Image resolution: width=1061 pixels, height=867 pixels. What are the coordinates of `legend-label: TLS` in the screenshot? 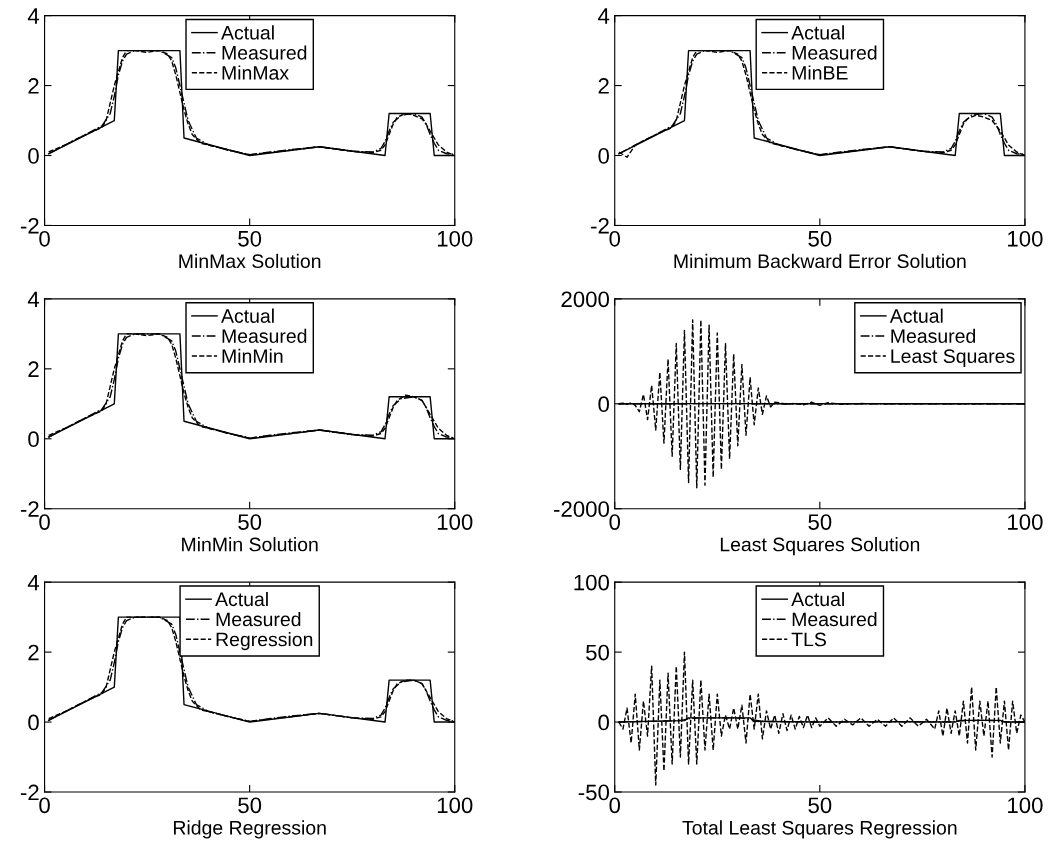 It's located at (808, 639).